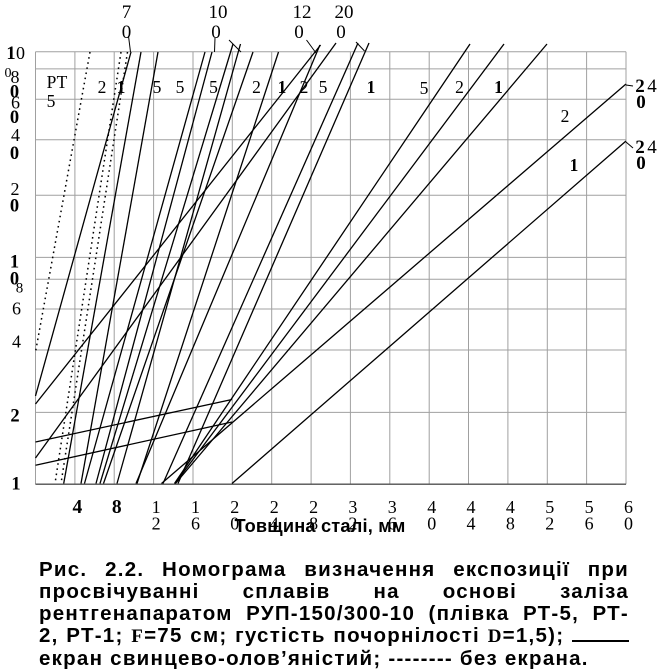 Image resolution: width=664 pixels, height=672 pixels. Describe the element at coordinates (344, 12) in the screenshot. I see `svg-text: 20` at that location.